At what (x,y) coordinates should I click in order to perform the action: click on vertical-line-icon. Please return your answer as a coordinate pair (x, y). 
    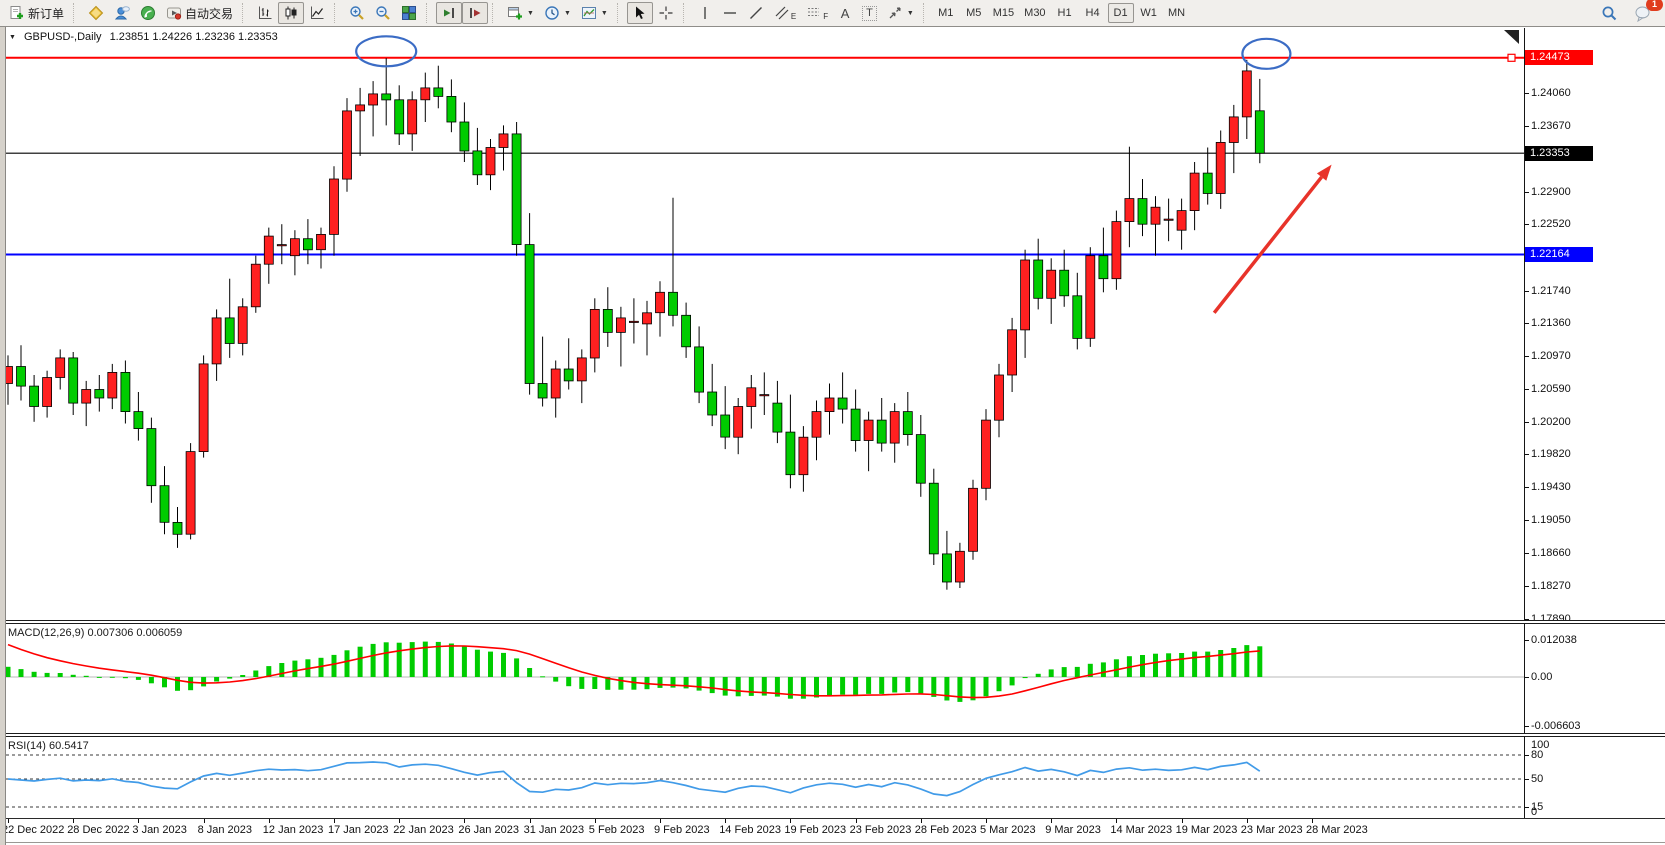
    Looking at the image, I should click on (705, 13).